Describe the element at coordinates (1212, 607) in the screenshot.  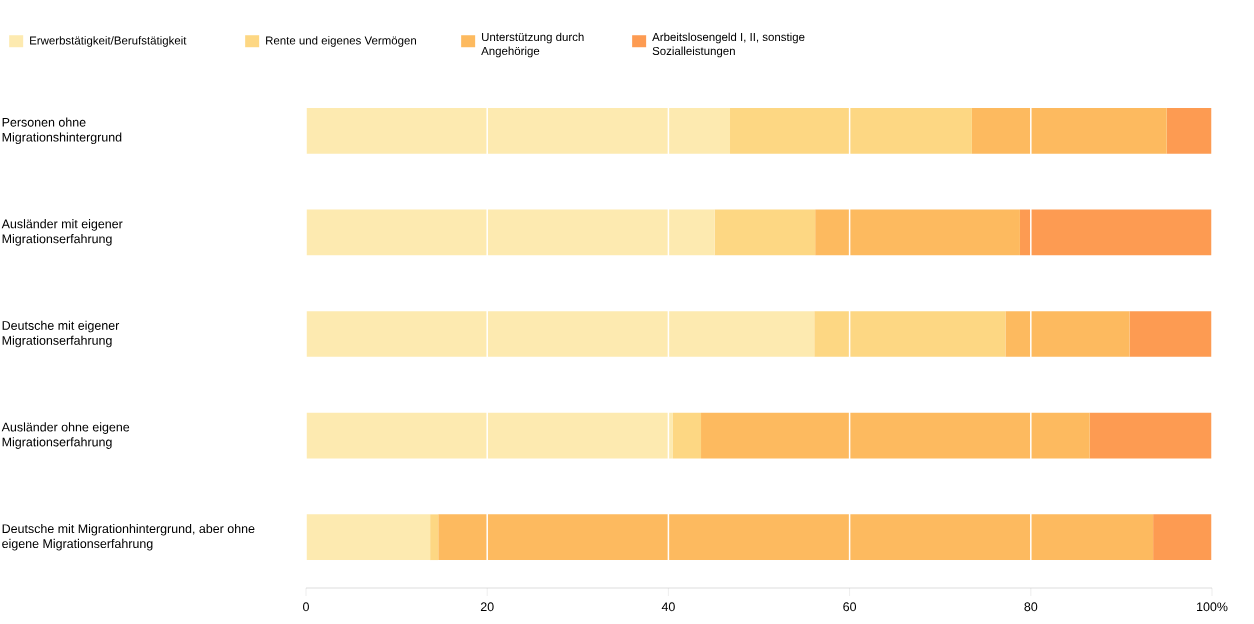
I see `x-tick-label: 100%` at that location.